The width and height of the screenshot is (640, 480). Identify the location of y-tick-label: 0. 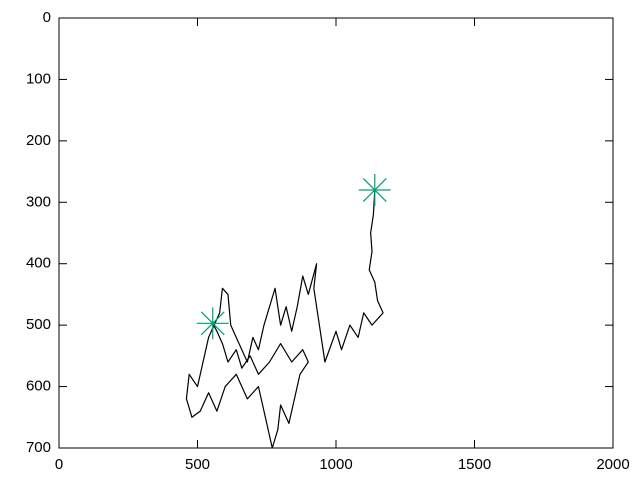
(47, 17).